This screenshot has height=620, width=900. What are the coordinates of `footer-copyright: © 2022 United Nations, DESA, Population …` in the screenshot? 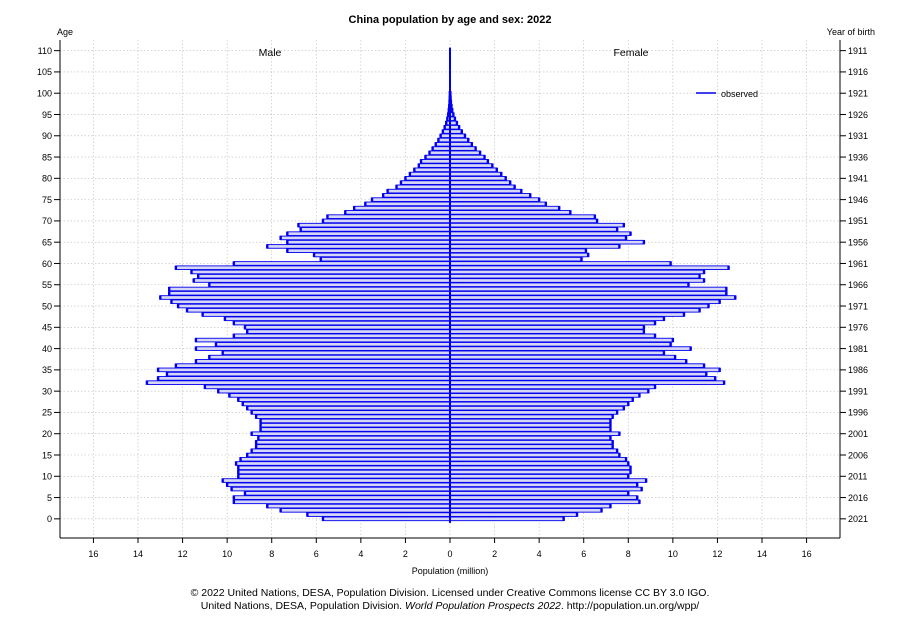 It's located at (450, 593).